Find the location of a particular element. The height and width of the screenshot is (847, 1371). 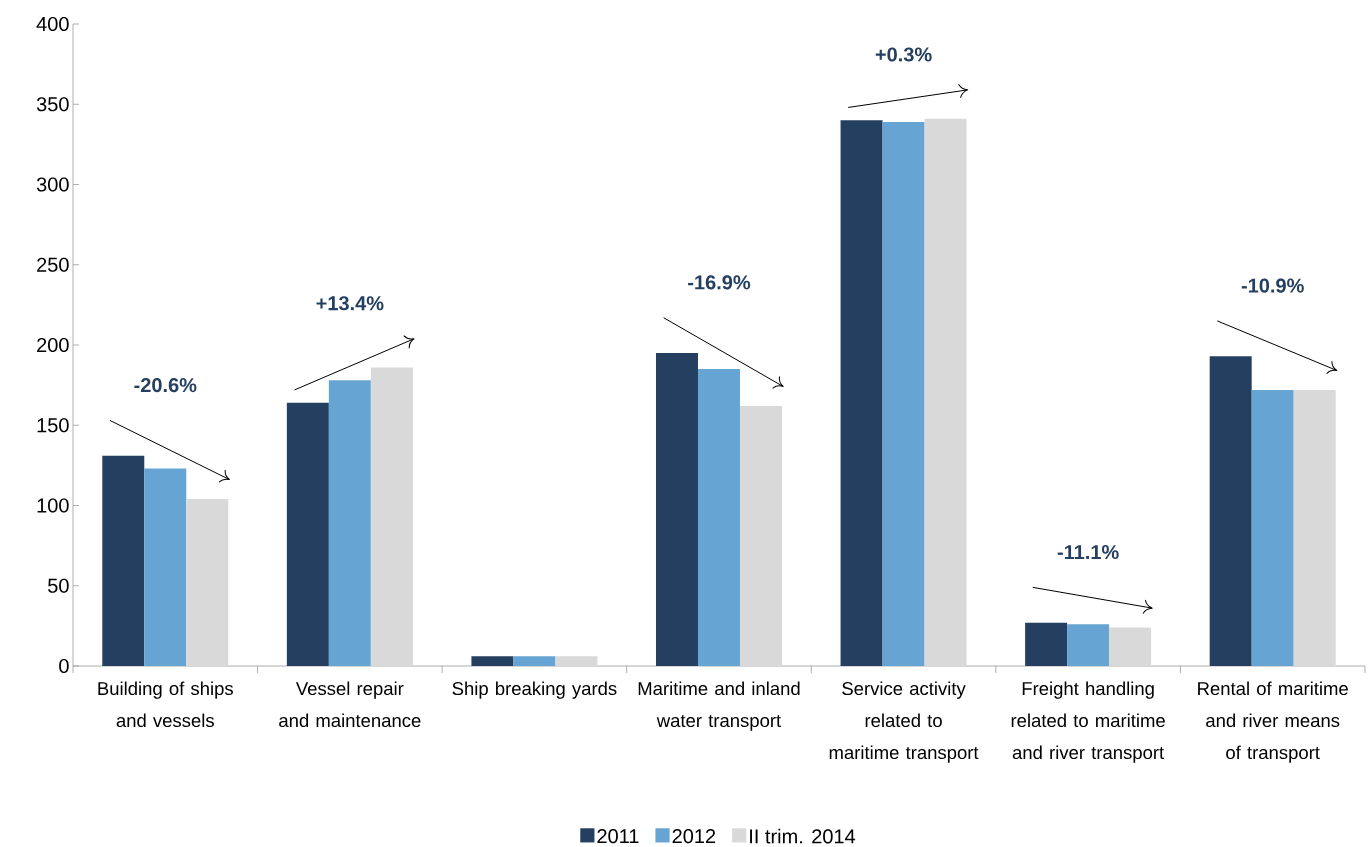

y-tick-label: 400 is located at coordinates (52, 24).